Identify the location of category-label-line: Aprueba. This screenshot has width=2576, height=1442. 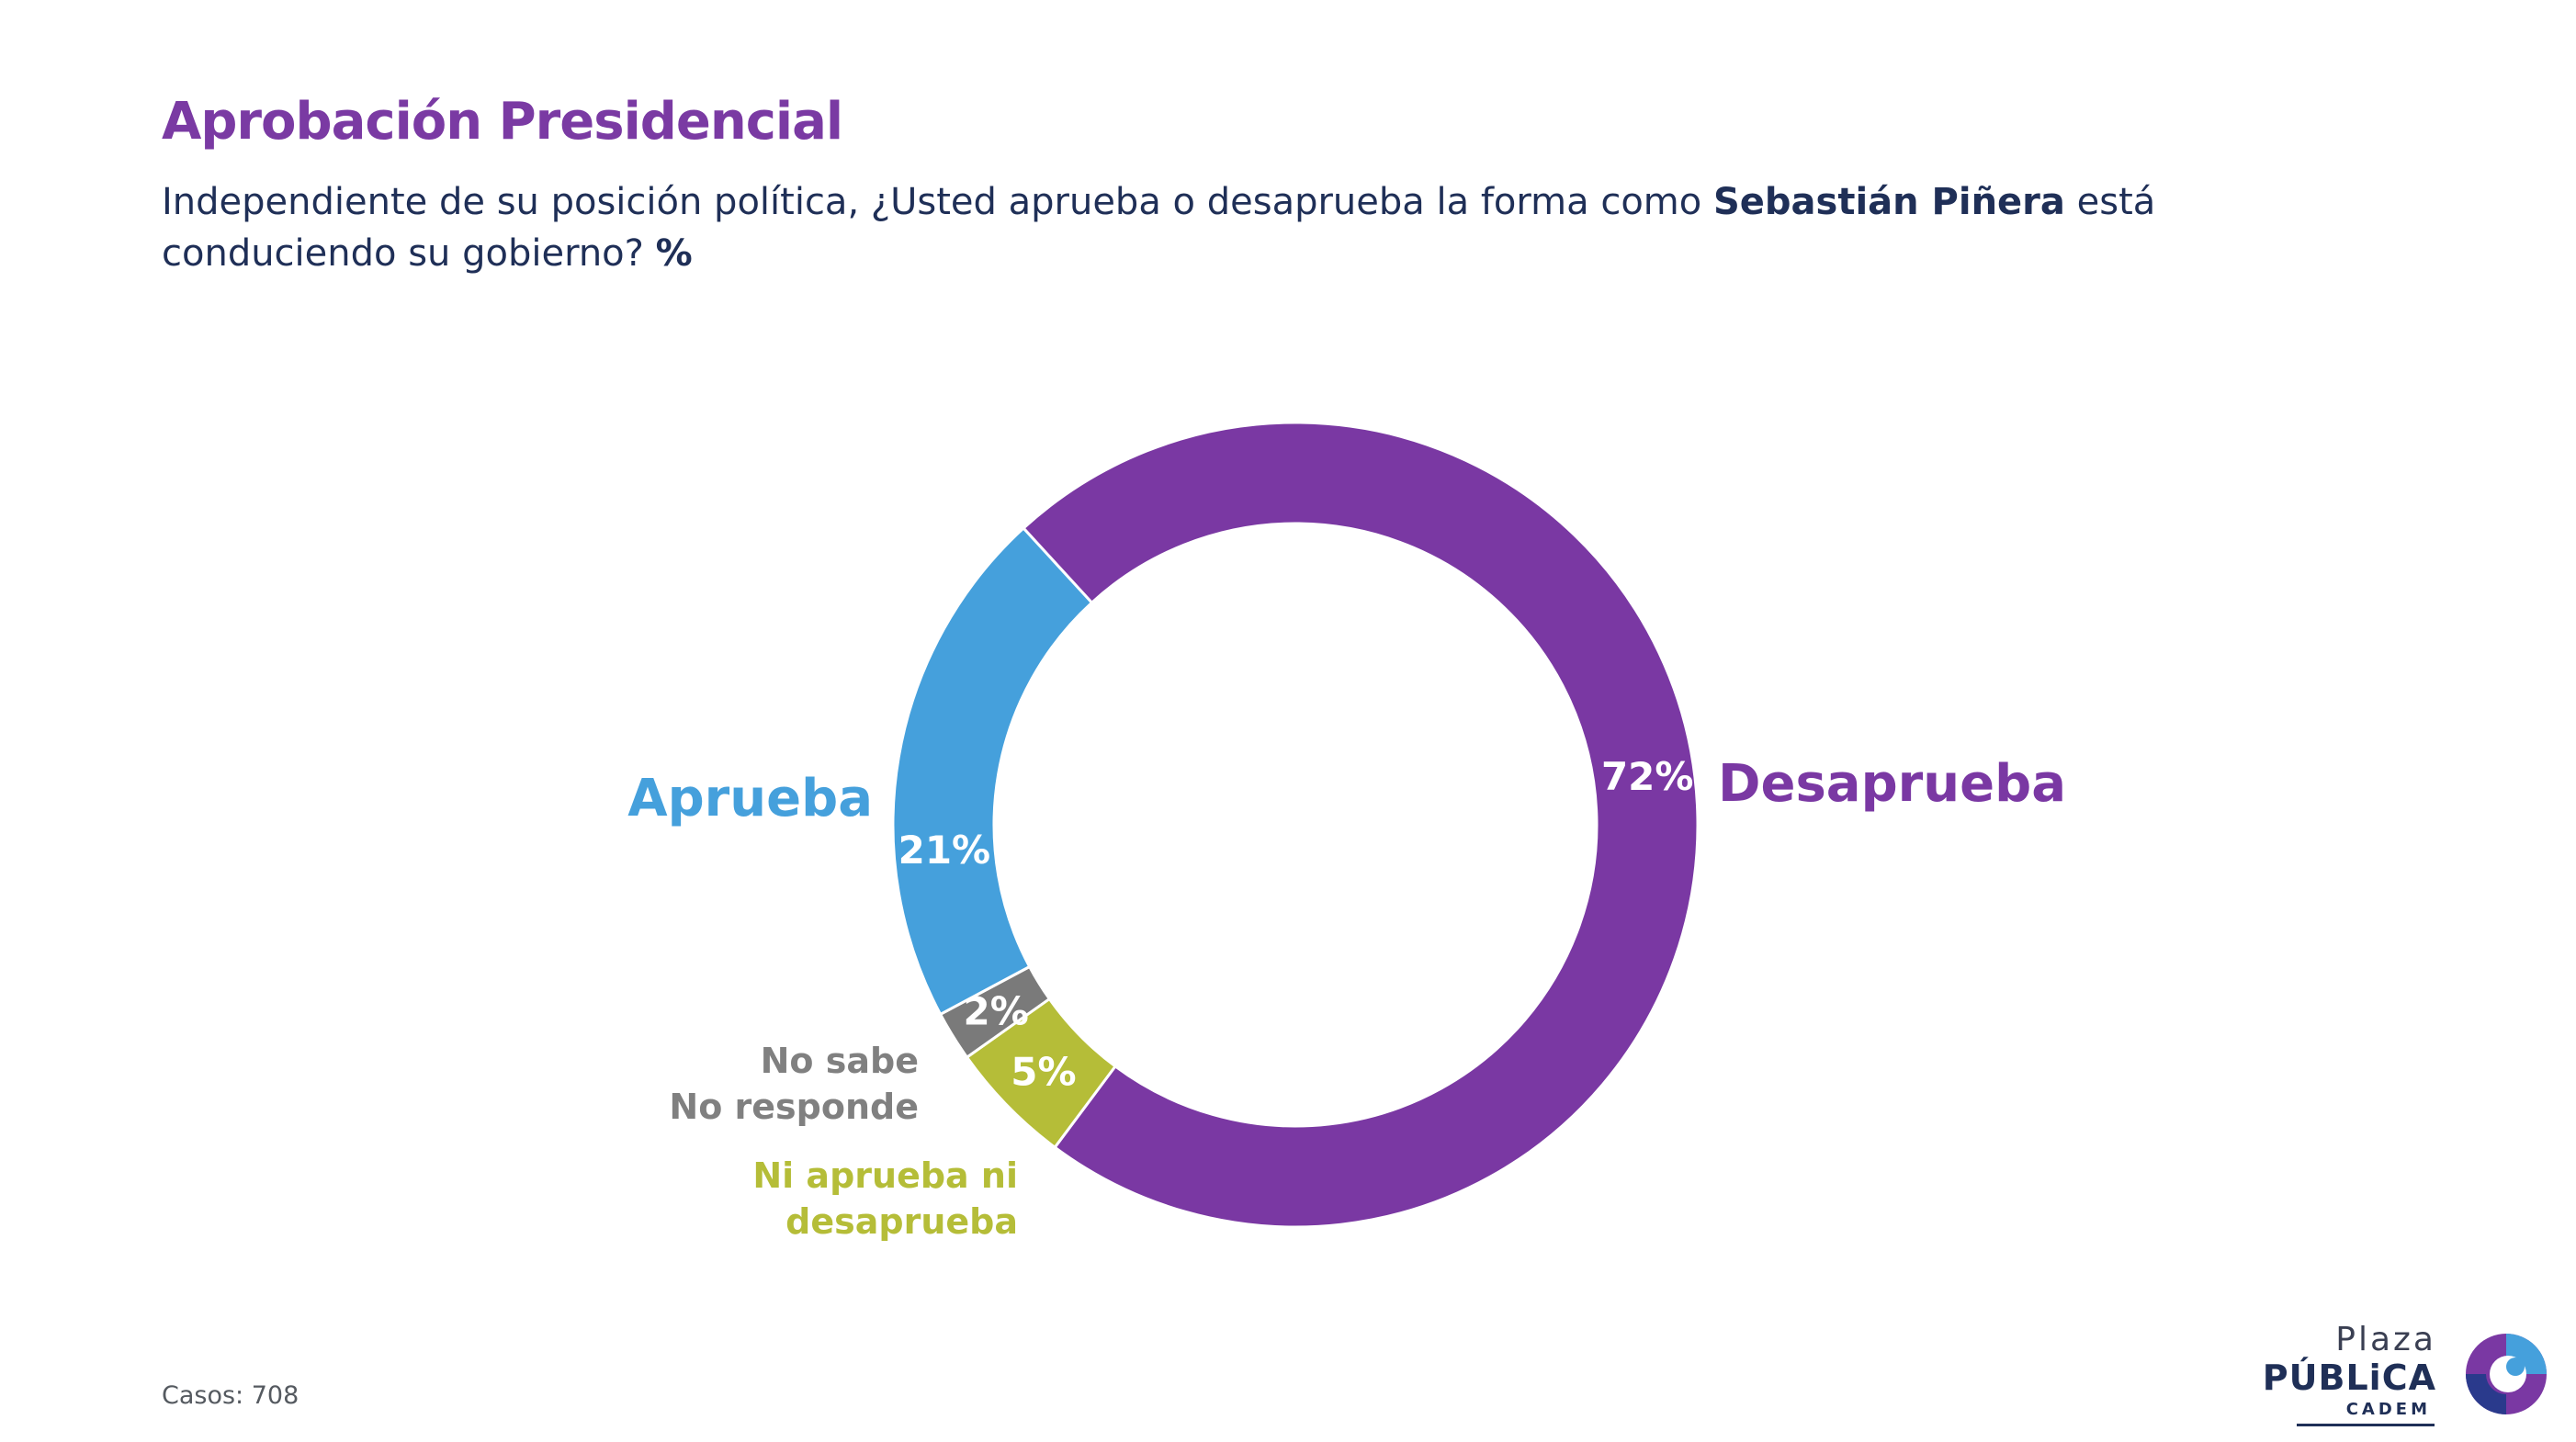
(750, 798).